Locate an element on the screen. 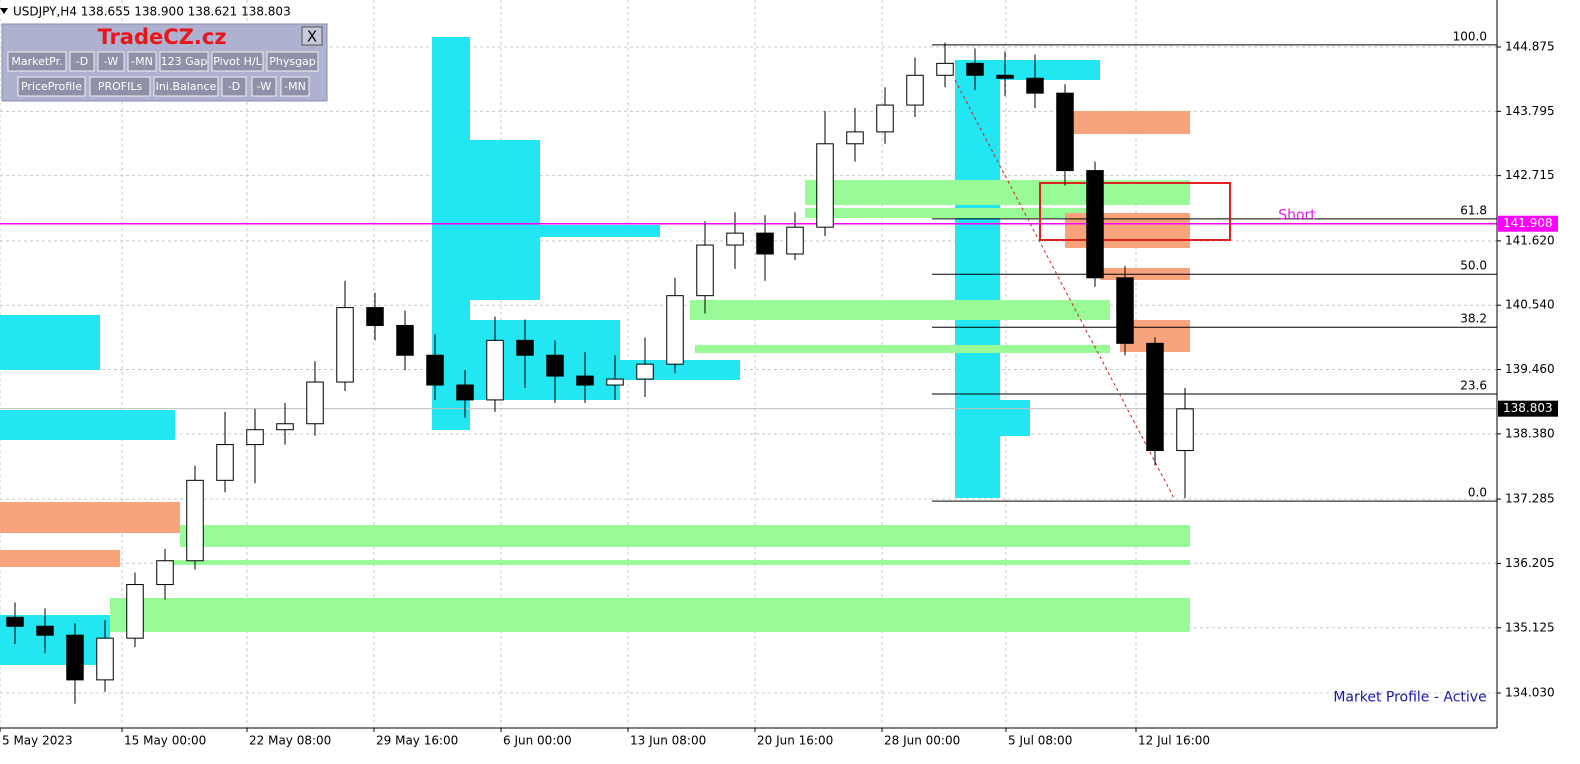  y-tick-label: 139.460 is located at coordinates (1530, 369).